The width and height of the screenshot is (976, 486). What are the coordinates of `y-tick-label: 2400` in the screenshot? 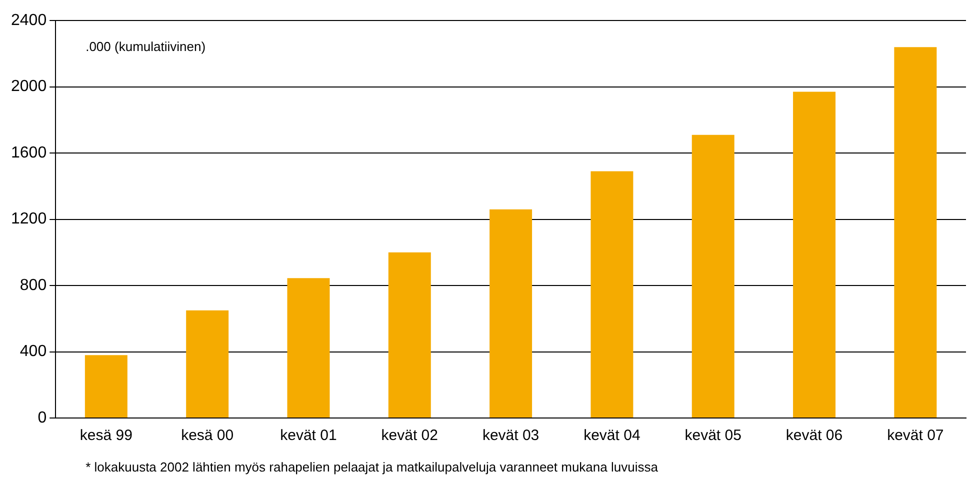 It's located at (29, 21).